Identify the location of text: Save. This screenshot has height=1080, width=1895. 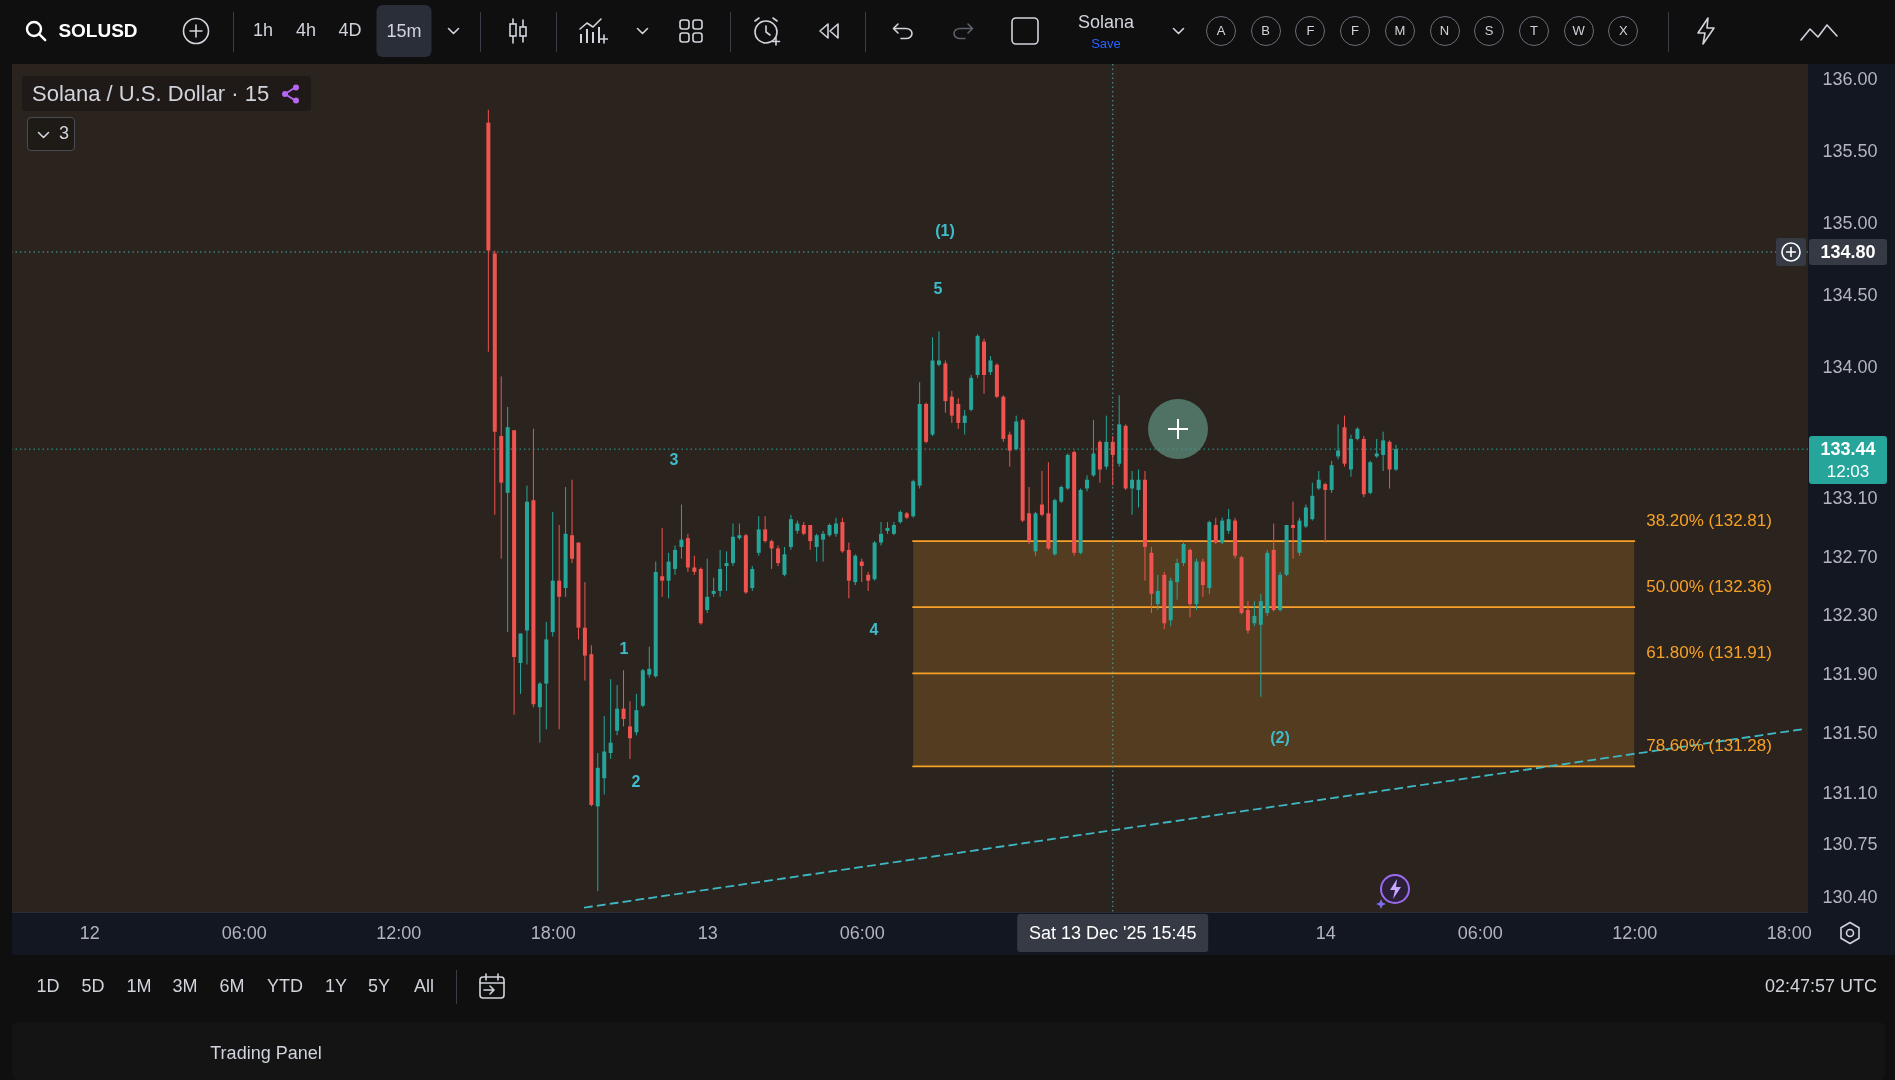
(1106, 43).